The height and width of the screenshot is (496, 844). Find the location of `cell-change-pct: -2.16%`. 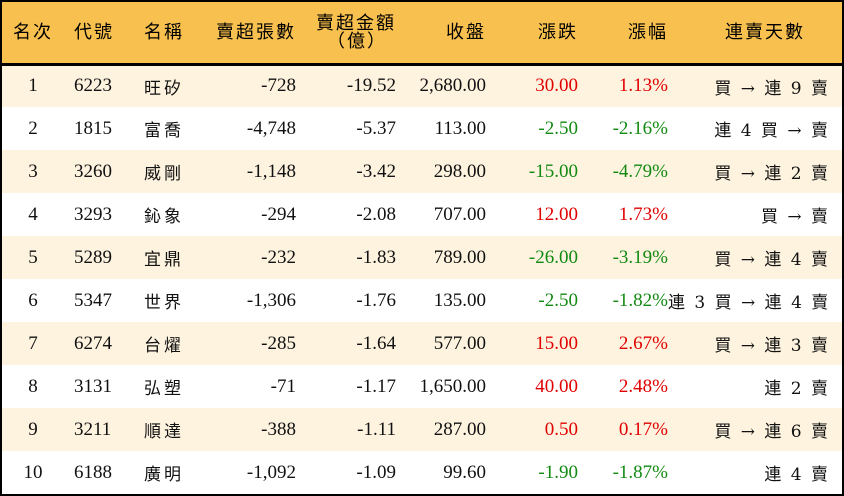

cell-change-pct: -2.16% is located at coordinates (640, 128).